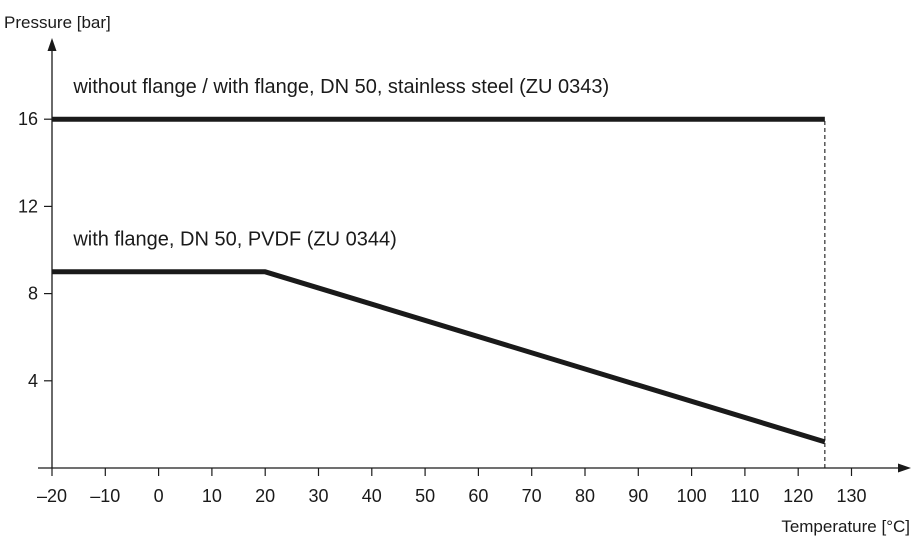 The width and height of the screenshot is (913, 541). What do you see at coordinates (851, 496) in the screenshot?
I see `x-tick-label: 130` at bounding box center [851, 496].